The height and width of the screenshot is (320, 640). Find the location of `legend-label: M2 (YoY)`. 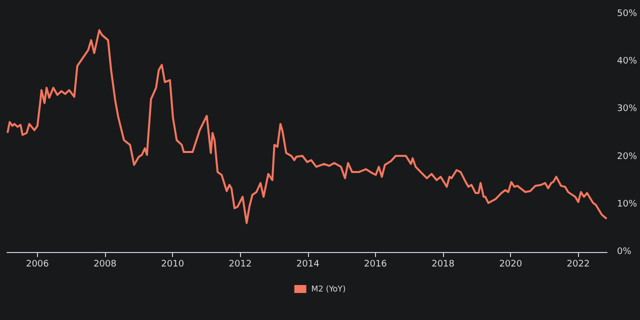

legend-label: M2 (YoY) is located at coordinates (328, 289).